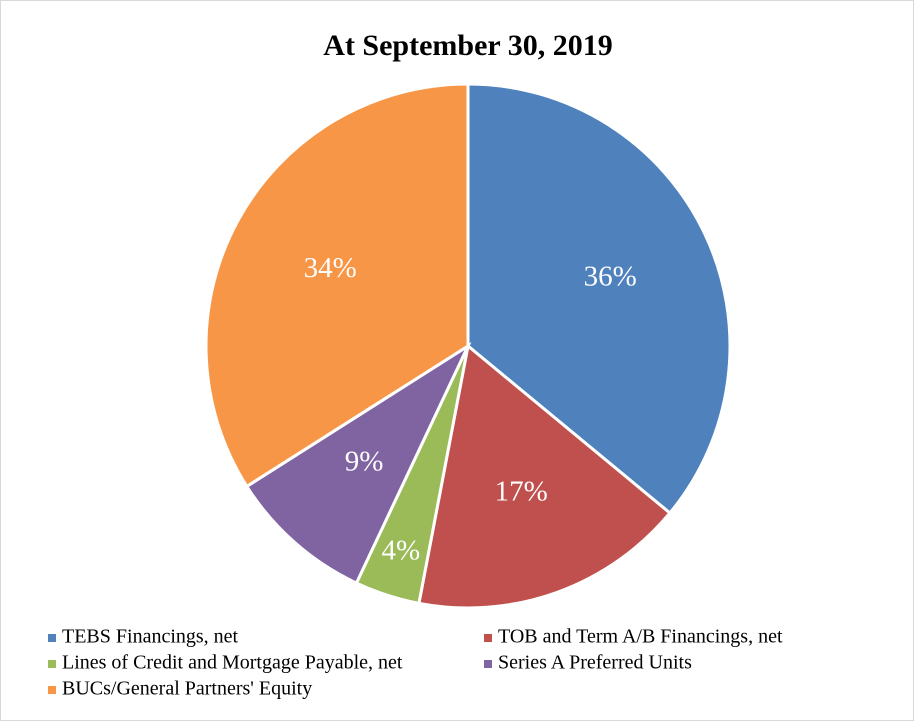 Image resolution: width=914 pixels, height=721 pixels. I want to click on legend-label: TOB and Term A/B Financings, net, so click(640, 637).